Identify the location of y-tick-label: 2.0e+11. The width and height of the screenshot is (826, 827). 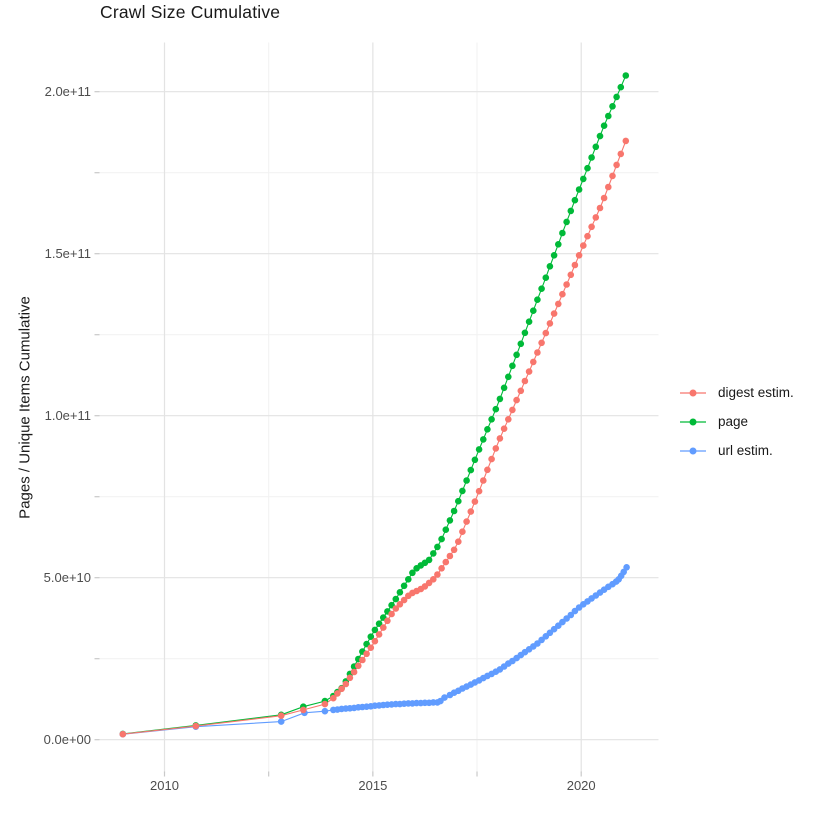
(67, 92).